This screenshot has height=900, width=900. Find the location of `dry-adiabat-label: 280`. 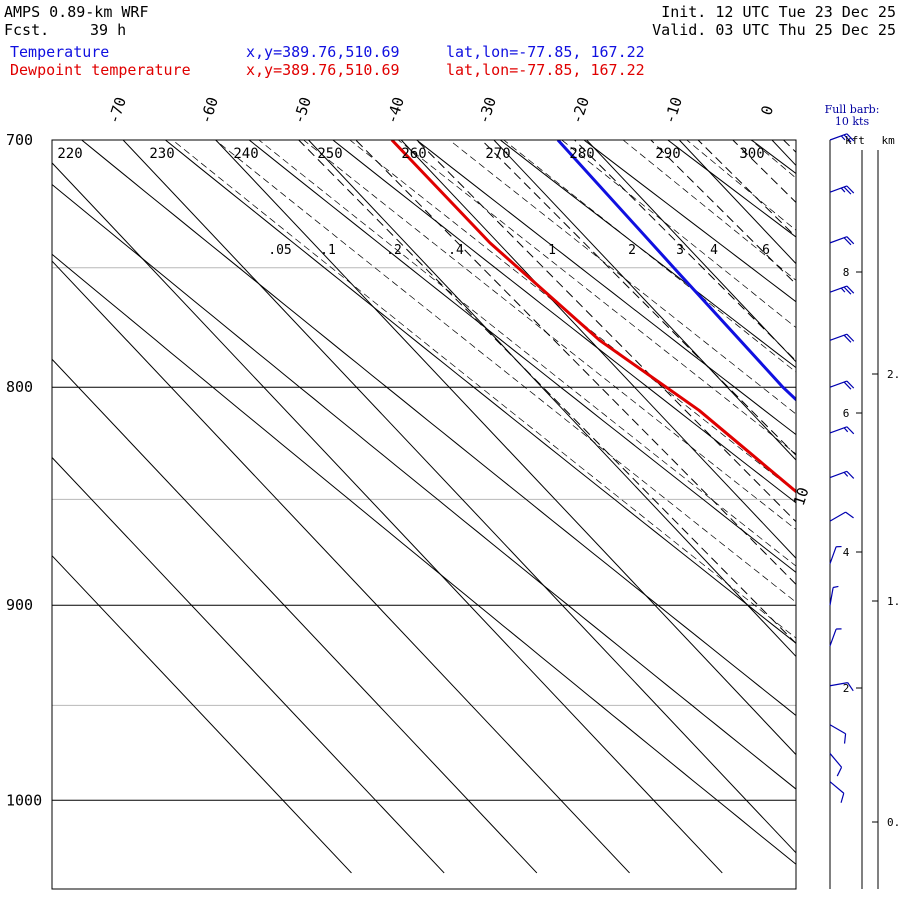

dry-adiabat-label: 280 is located at coordinates (581, 154).